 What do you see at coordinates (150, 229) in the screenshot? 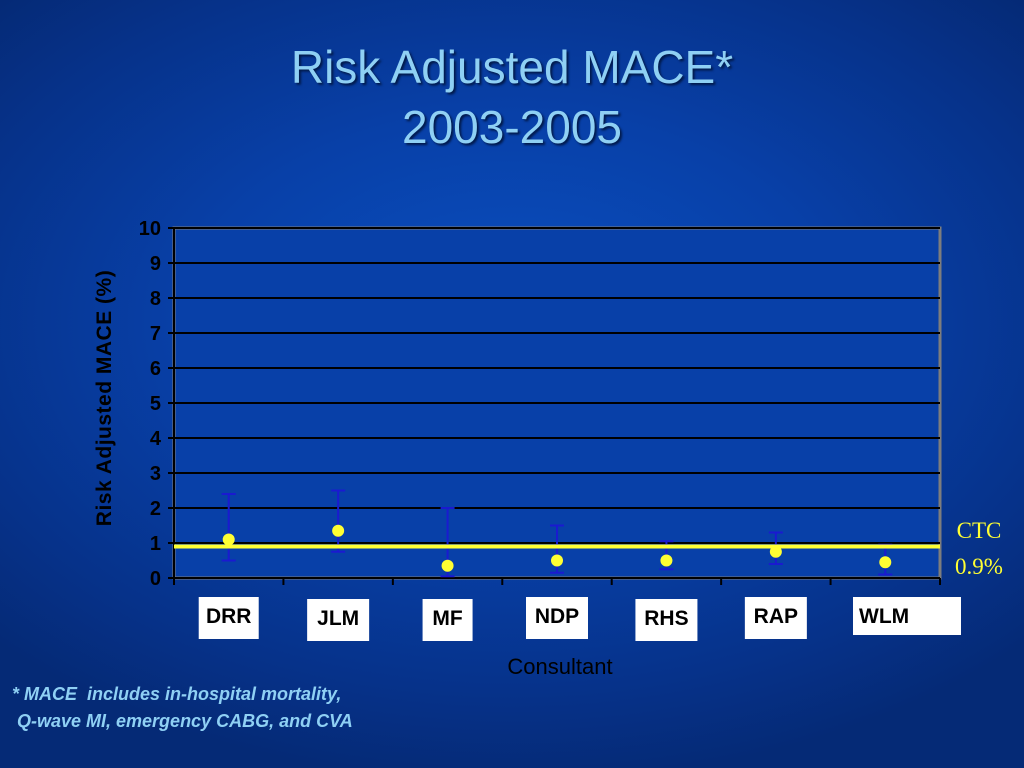
I see `y-tick-label: 10` at bounding box center [150, 229].